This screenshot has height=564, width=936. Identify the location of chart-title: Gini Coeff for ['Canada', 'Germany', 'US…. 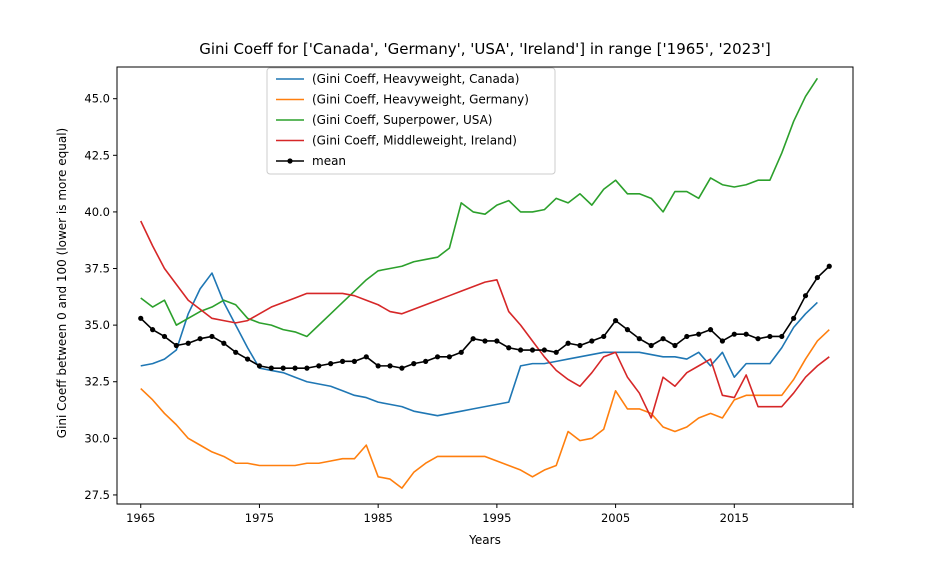
(485, 49).